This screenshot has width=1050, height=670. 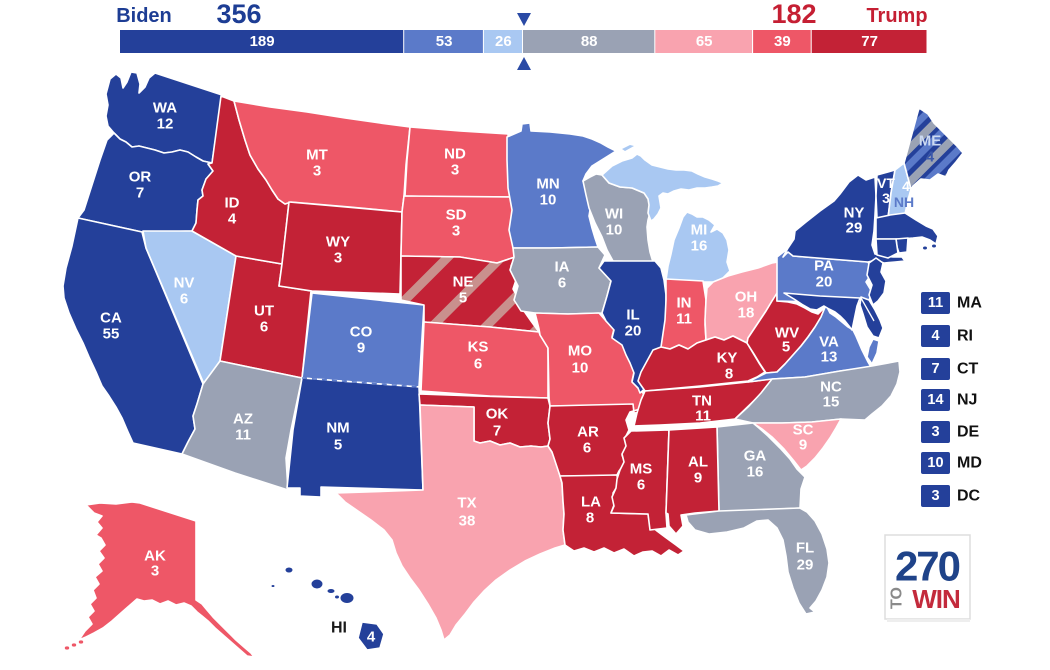 I want to click on svg-text: MI, so click(x=699, y=230).